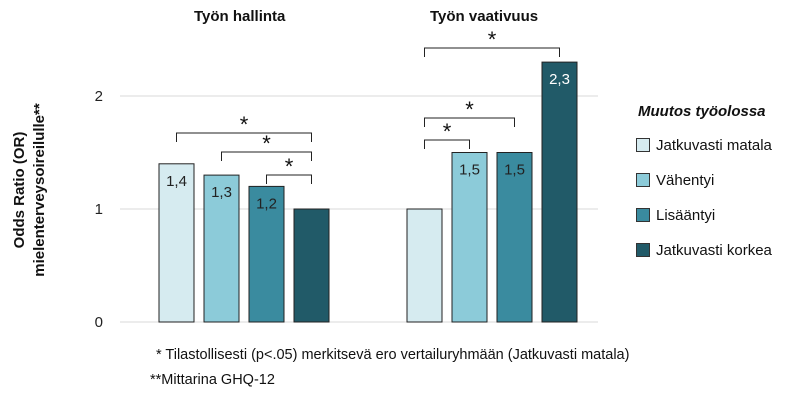 This screenshot has width=804, height=400. What do you see at coordinates (559, 79) in the screenshot?
I see `bar-value-label: 2,3` at bounding box center [559, 79].